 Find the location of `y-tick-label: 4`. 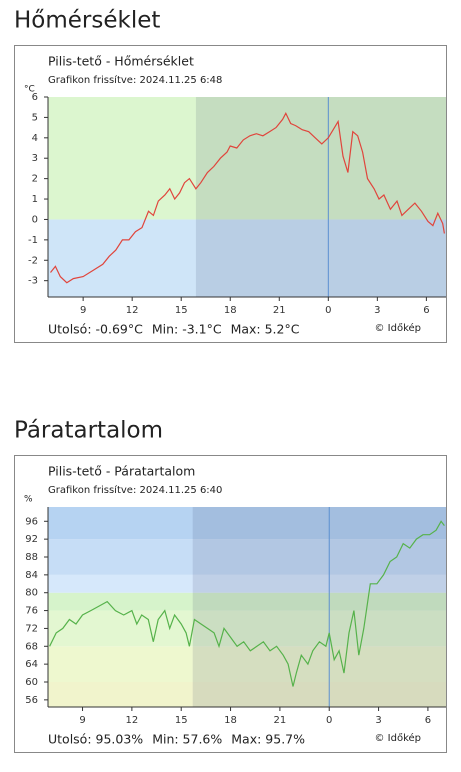

y-tick-label: 4 is located at coordinates (35, 138).